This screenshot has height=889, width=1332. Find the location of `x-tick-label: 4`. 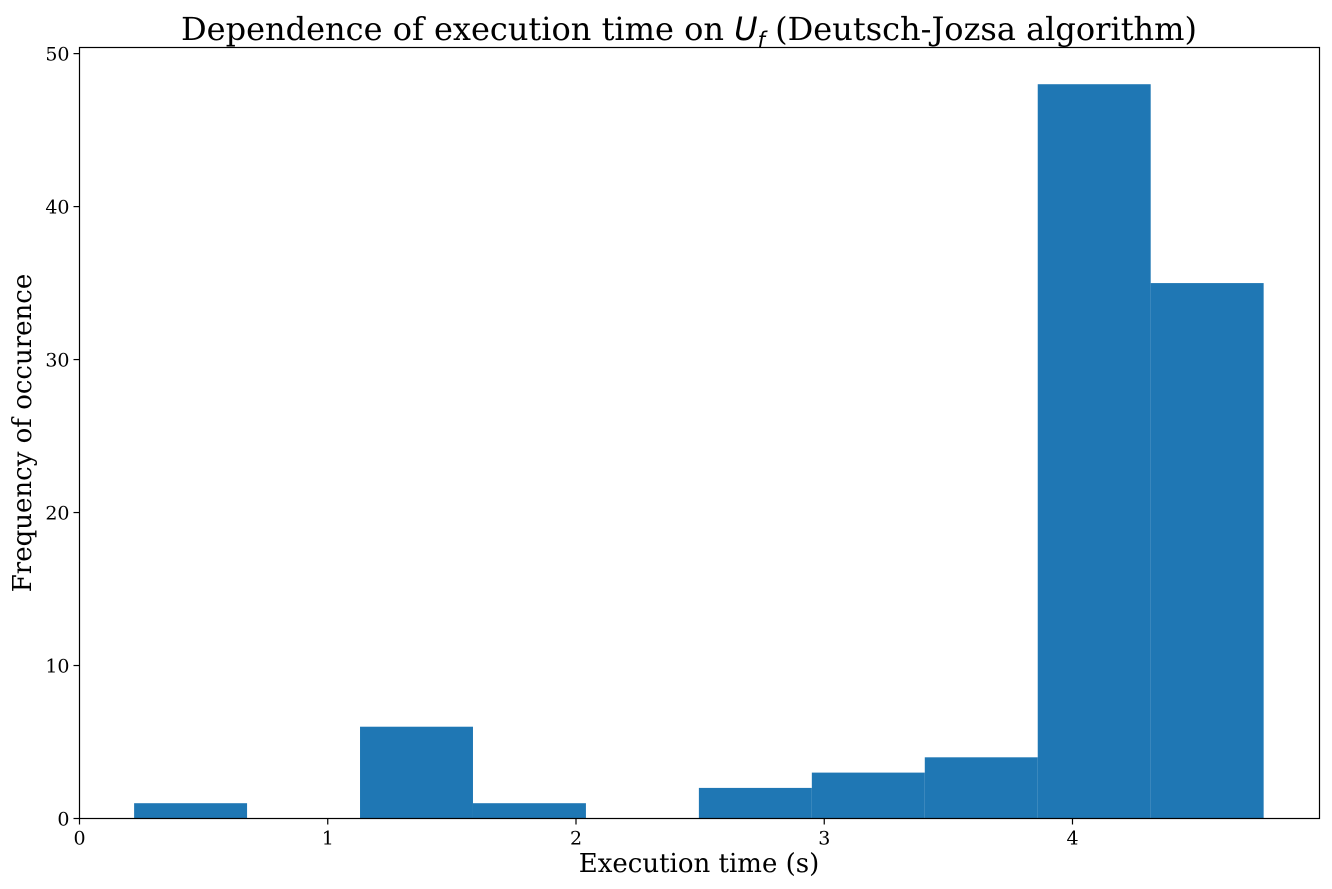

x-tick-label: 4 is located at coordinates (1072, 839).